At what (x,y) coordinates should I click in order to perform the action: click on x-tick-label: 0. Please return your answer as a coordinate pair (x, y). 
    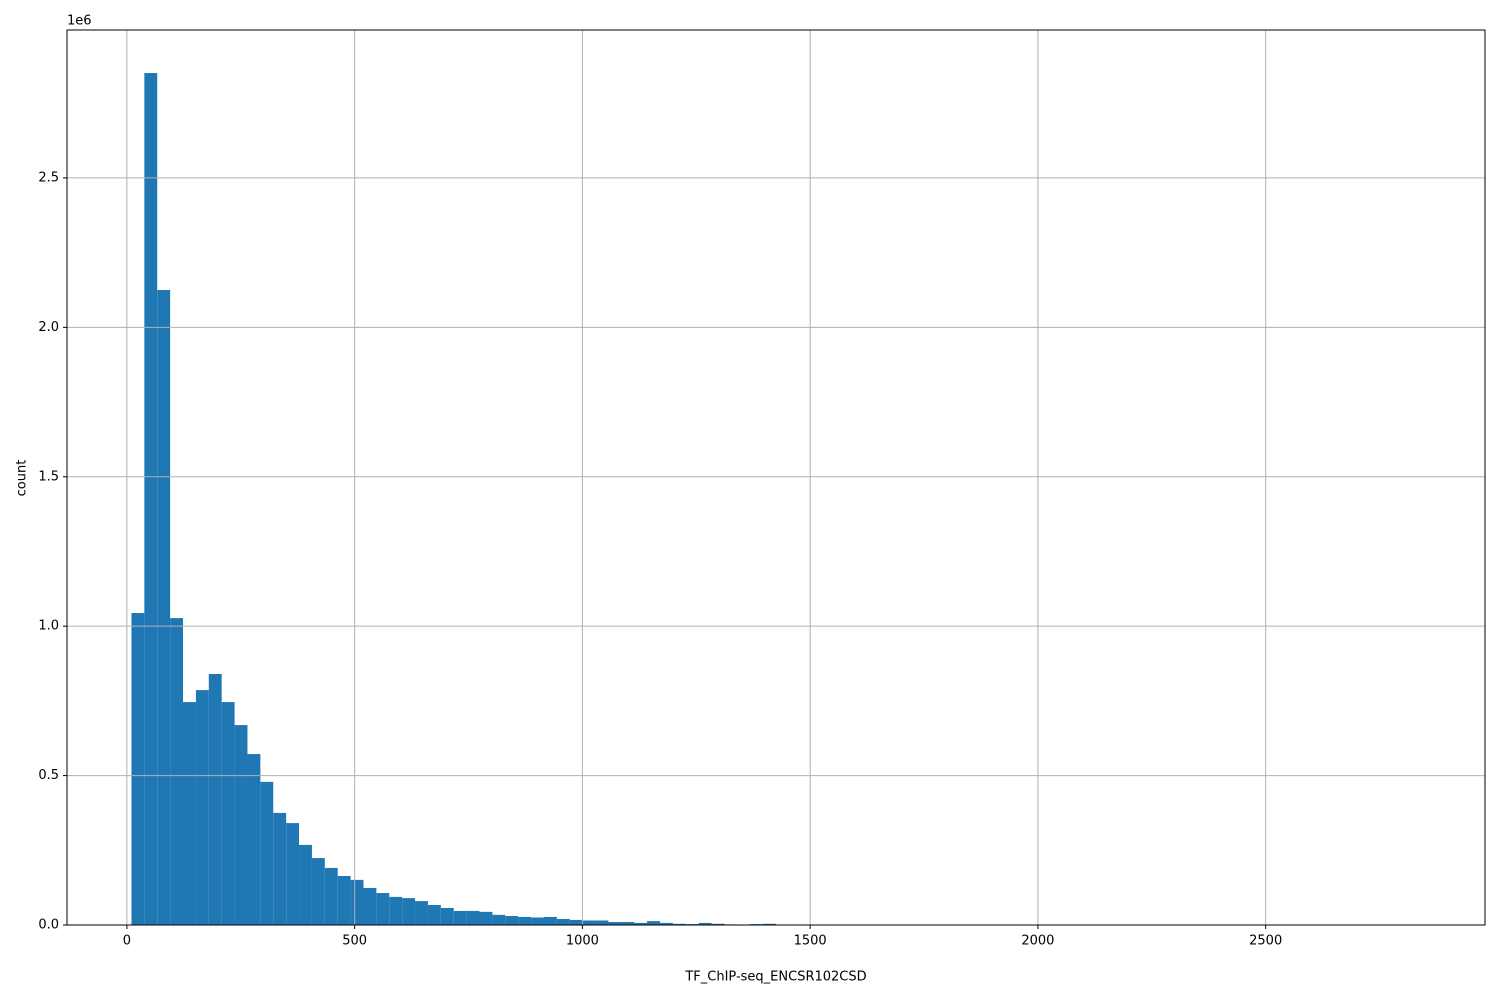
    Looking at the image, I should click on (127, 941).